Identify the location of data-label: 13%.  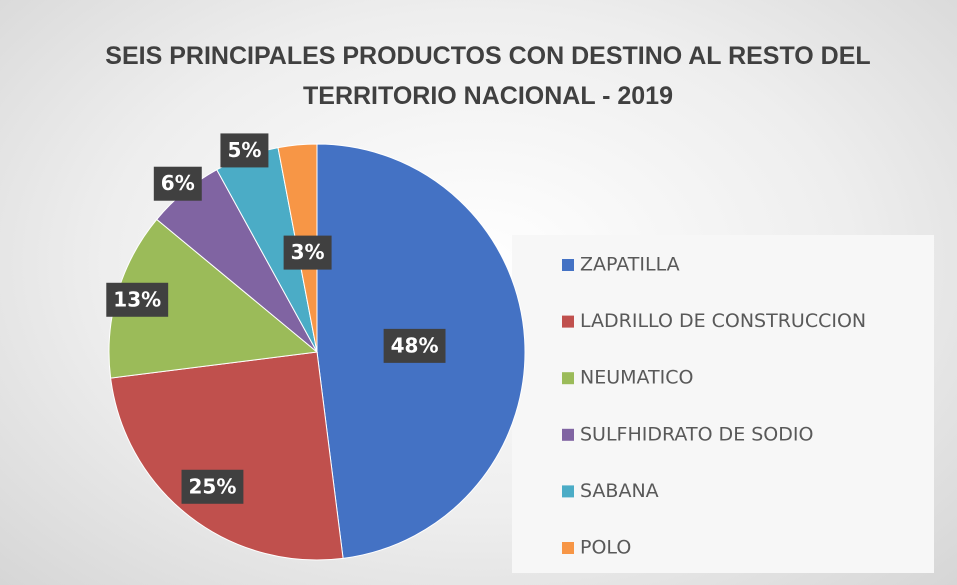
(137, 299).